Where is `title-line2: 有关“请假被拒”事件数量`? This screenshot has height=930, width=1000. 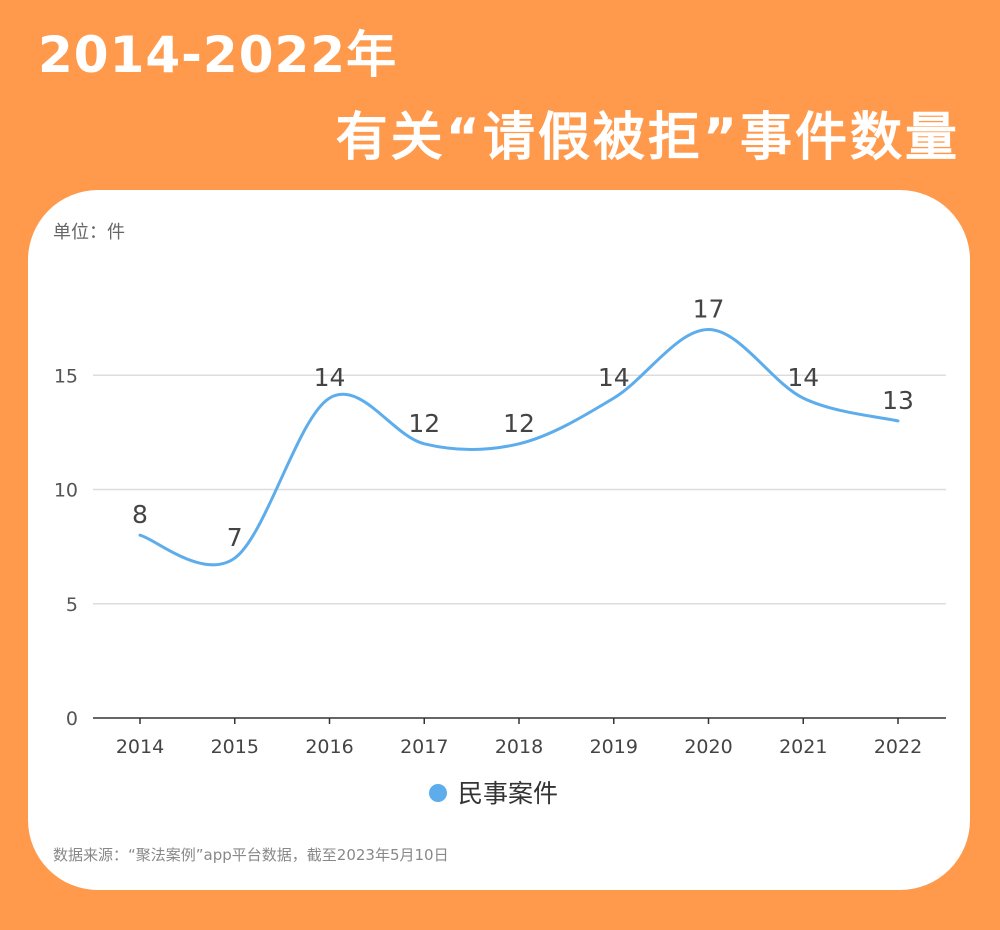
title-line2: 有关“请假被拒”事件数量 is located at coordinates (647, 138).